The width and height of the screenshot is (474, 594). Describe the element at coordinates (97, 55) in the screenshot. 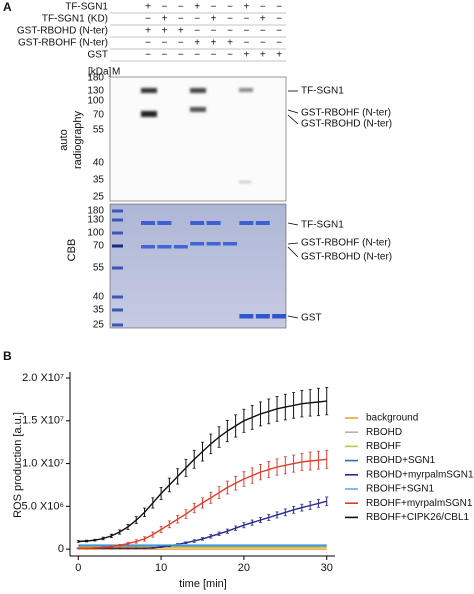

I see `row-label: GST` at that location.